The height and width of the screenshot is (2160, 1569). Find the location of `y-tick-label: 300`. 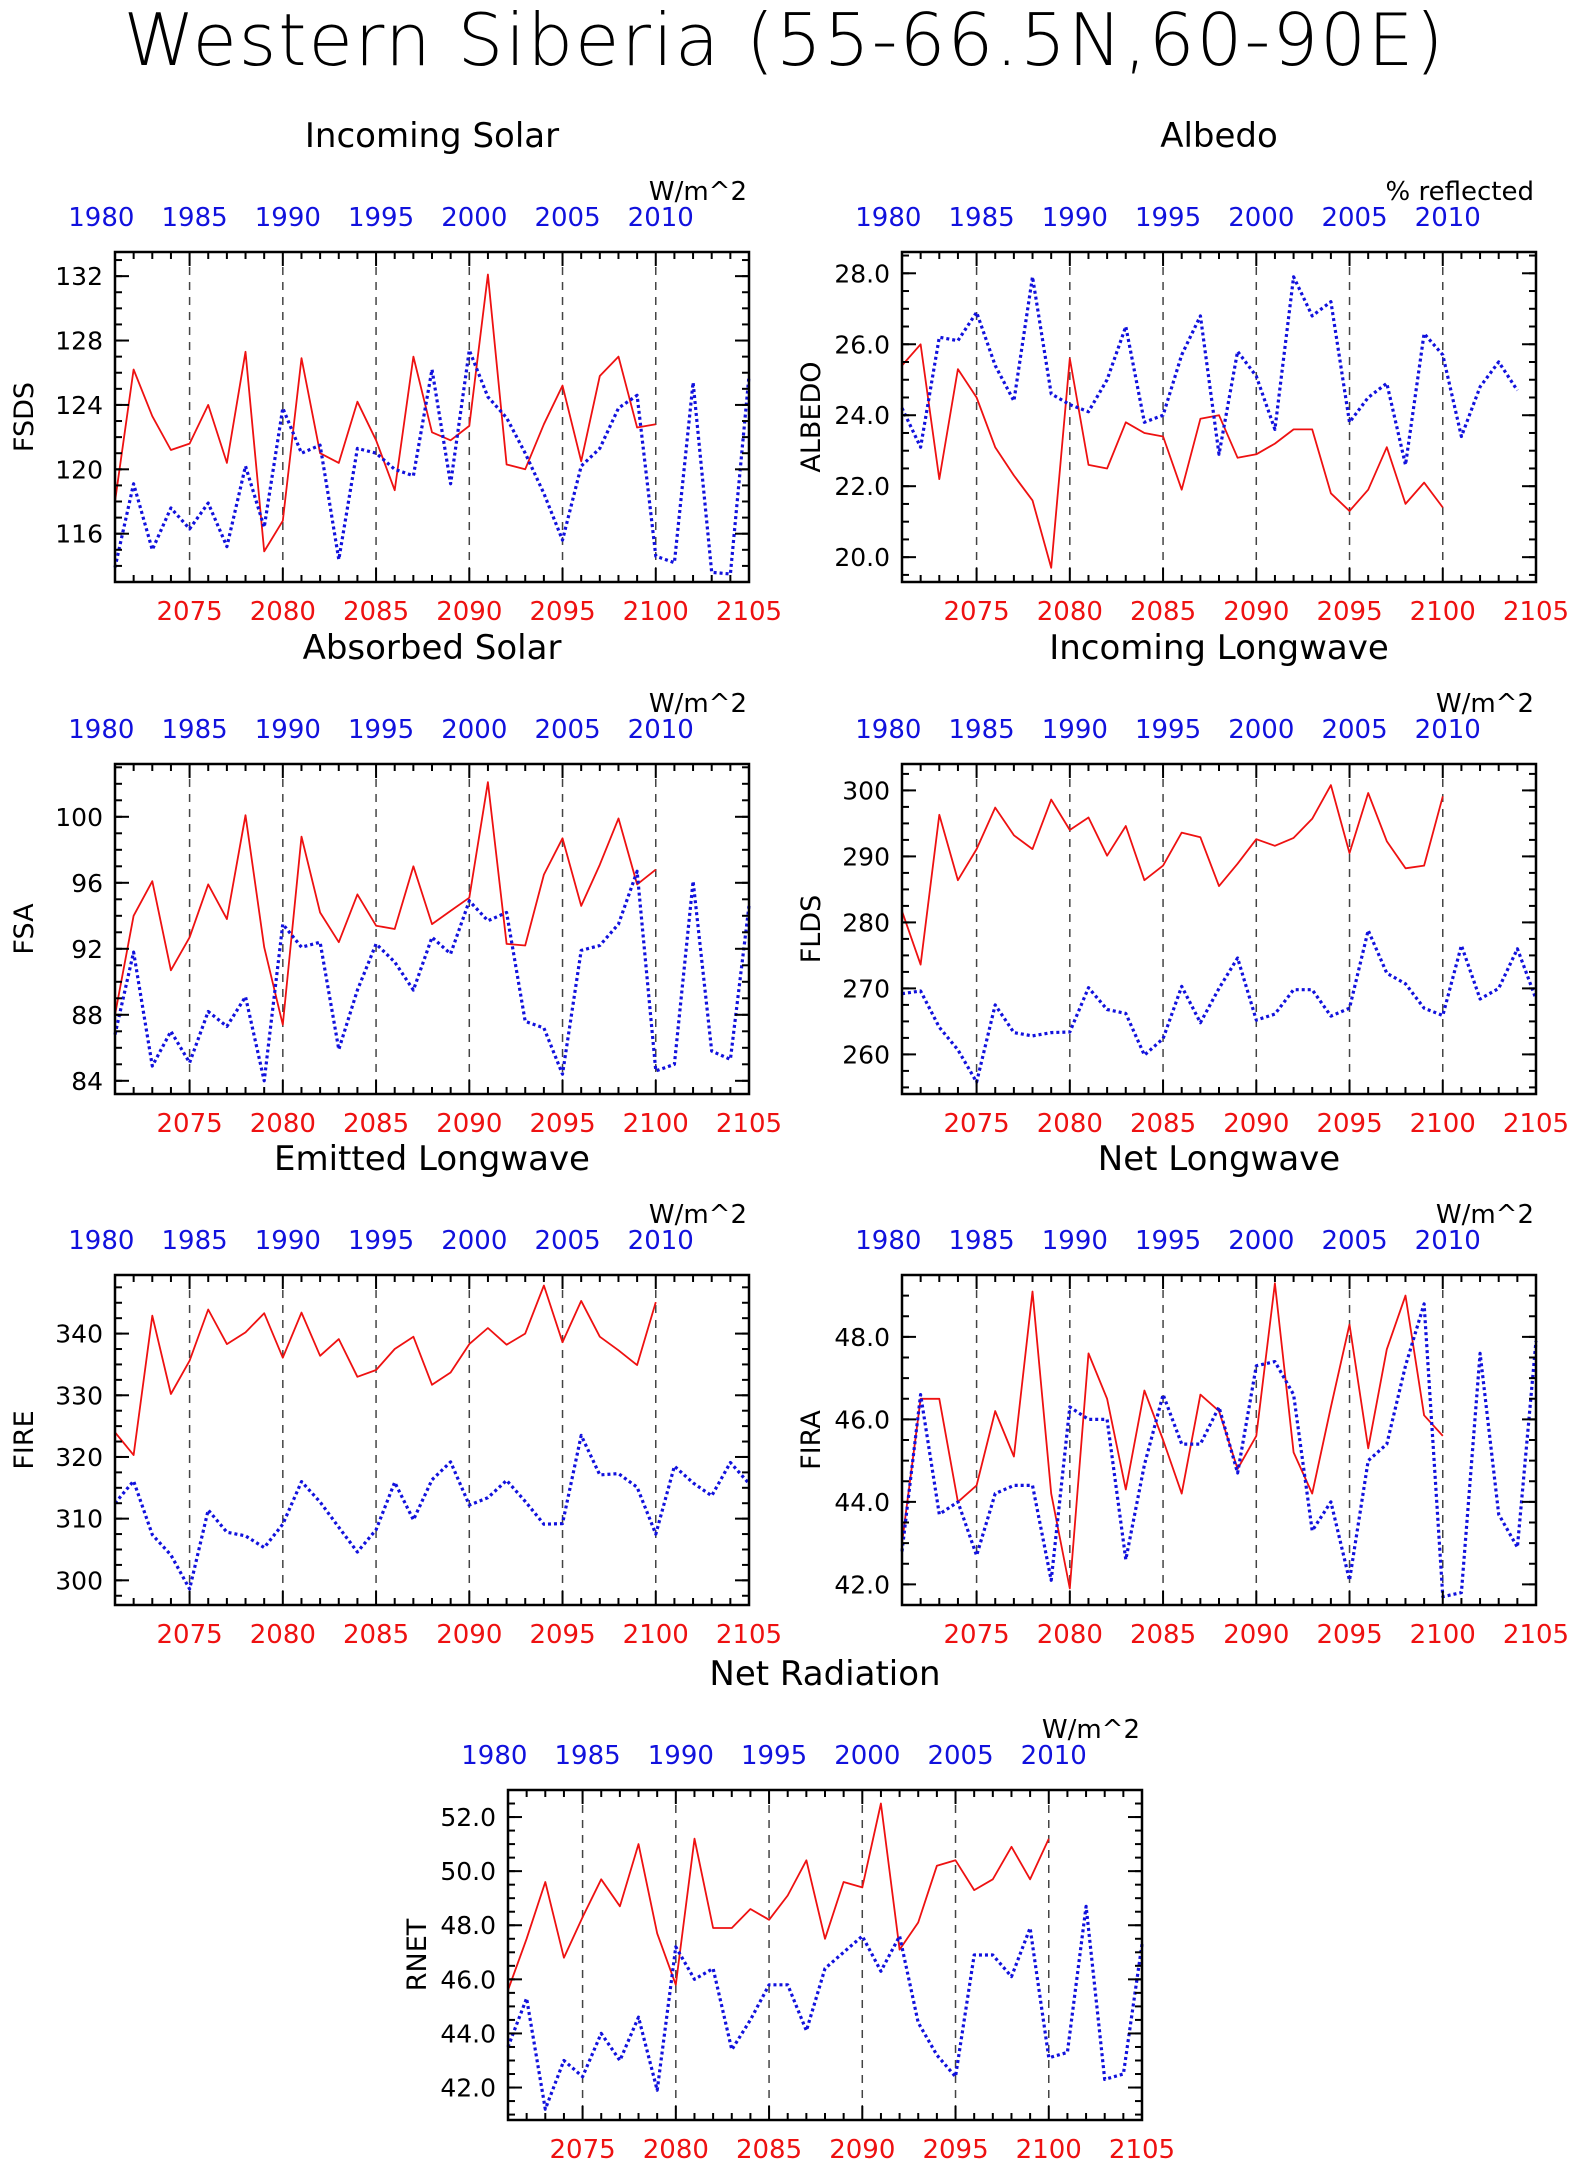

y-tick-label: 300 is located at coordinates (866, 790).